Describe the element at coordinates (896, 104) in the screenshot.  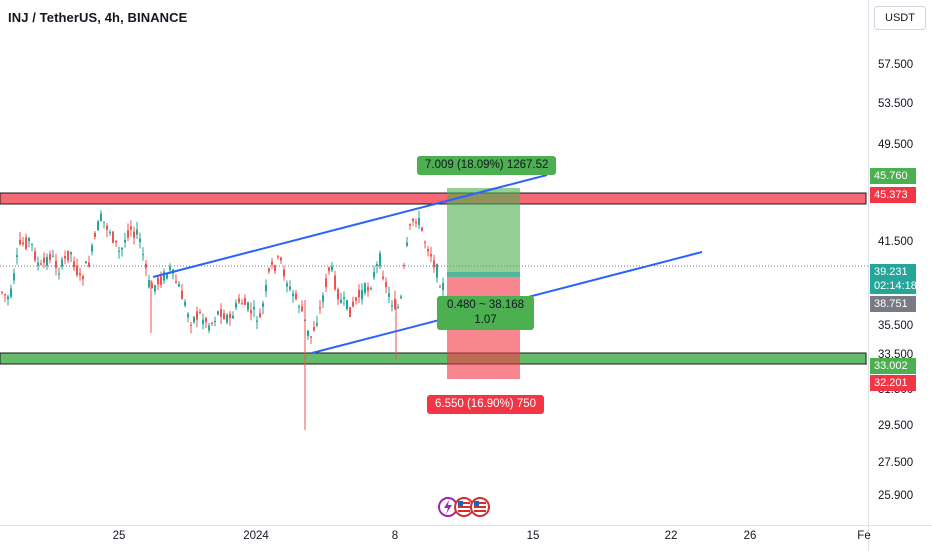
I see `price-tick: 53.500` at that location.